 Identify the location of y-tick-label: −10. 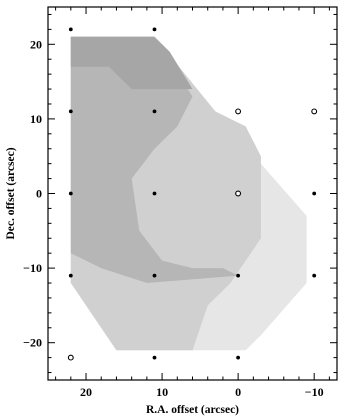
(32, 268).